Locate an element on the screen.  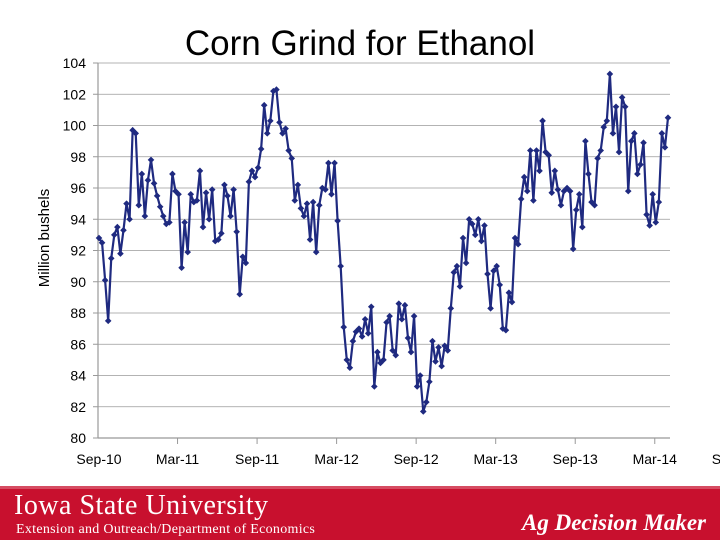
y-tick-label: 94 is located at coordinates (78, 219).